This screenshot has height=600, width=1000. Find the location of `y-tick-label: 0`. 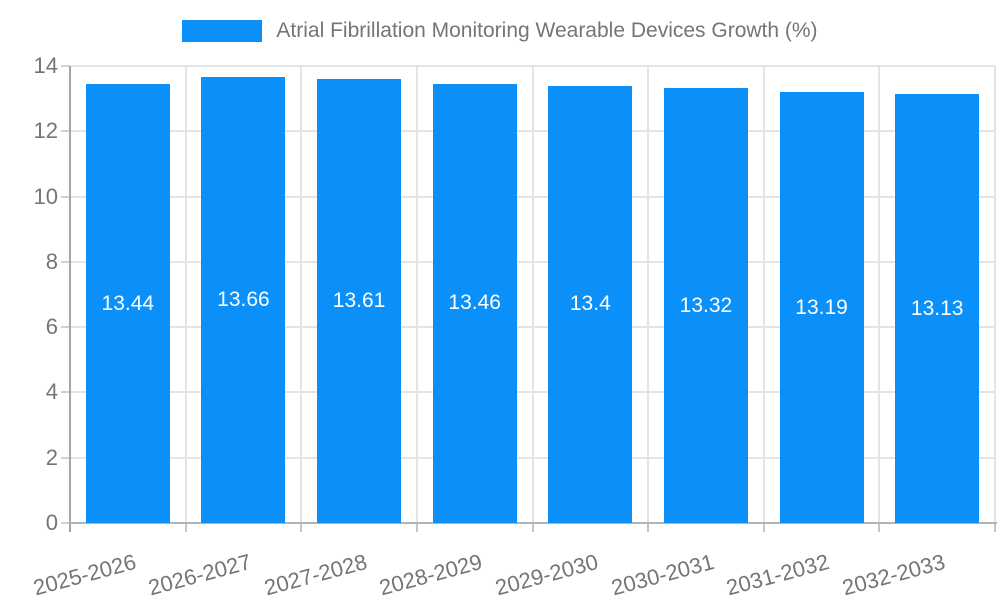

y-tick-label: 0 is located at coordinates (51, 522).